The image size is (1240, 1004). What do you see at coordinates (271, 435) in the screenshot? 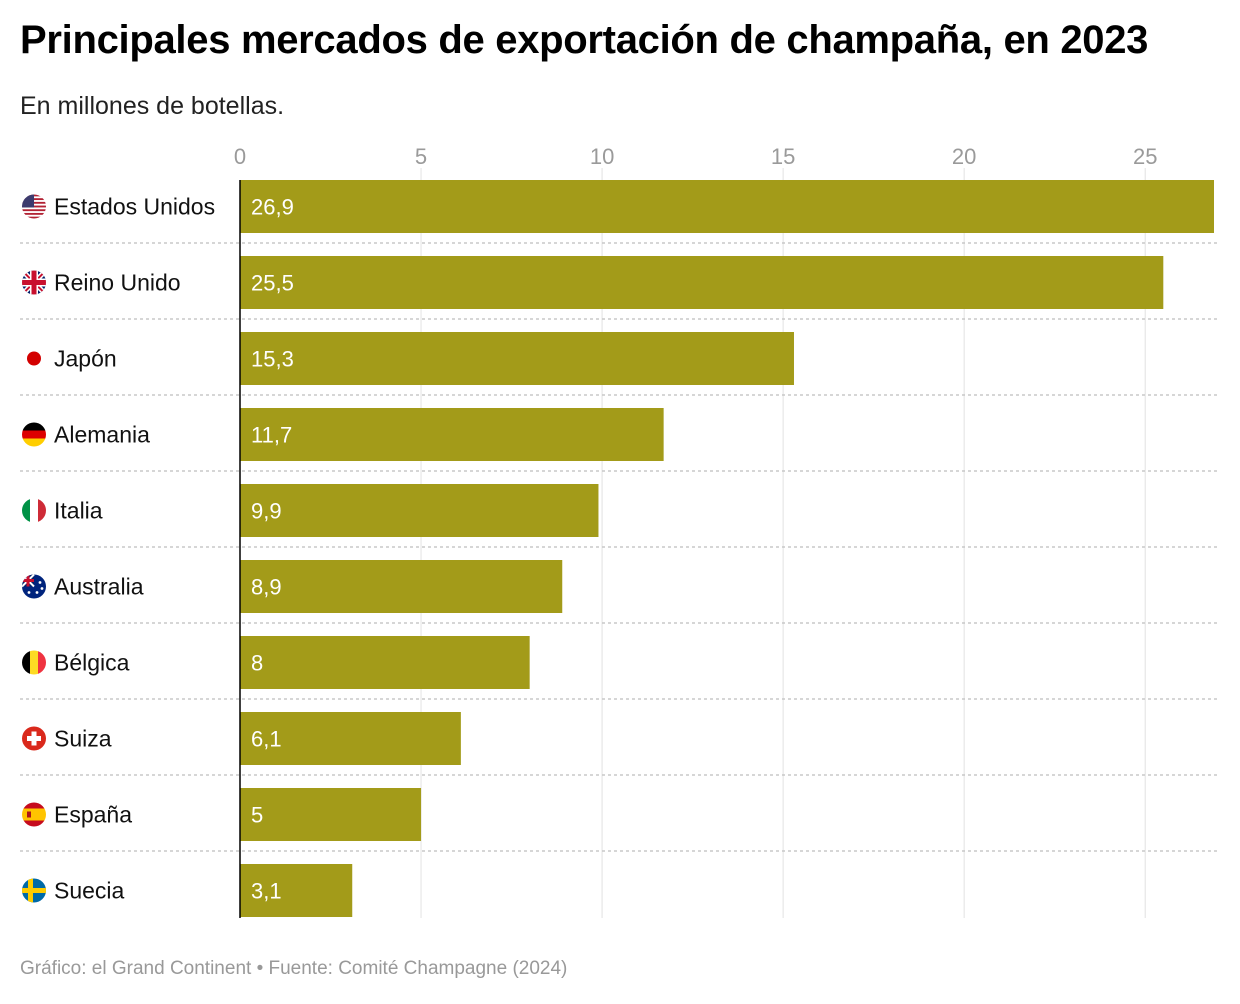
I see `bar-value-label: 11,7` at bounding box center [271, 435].